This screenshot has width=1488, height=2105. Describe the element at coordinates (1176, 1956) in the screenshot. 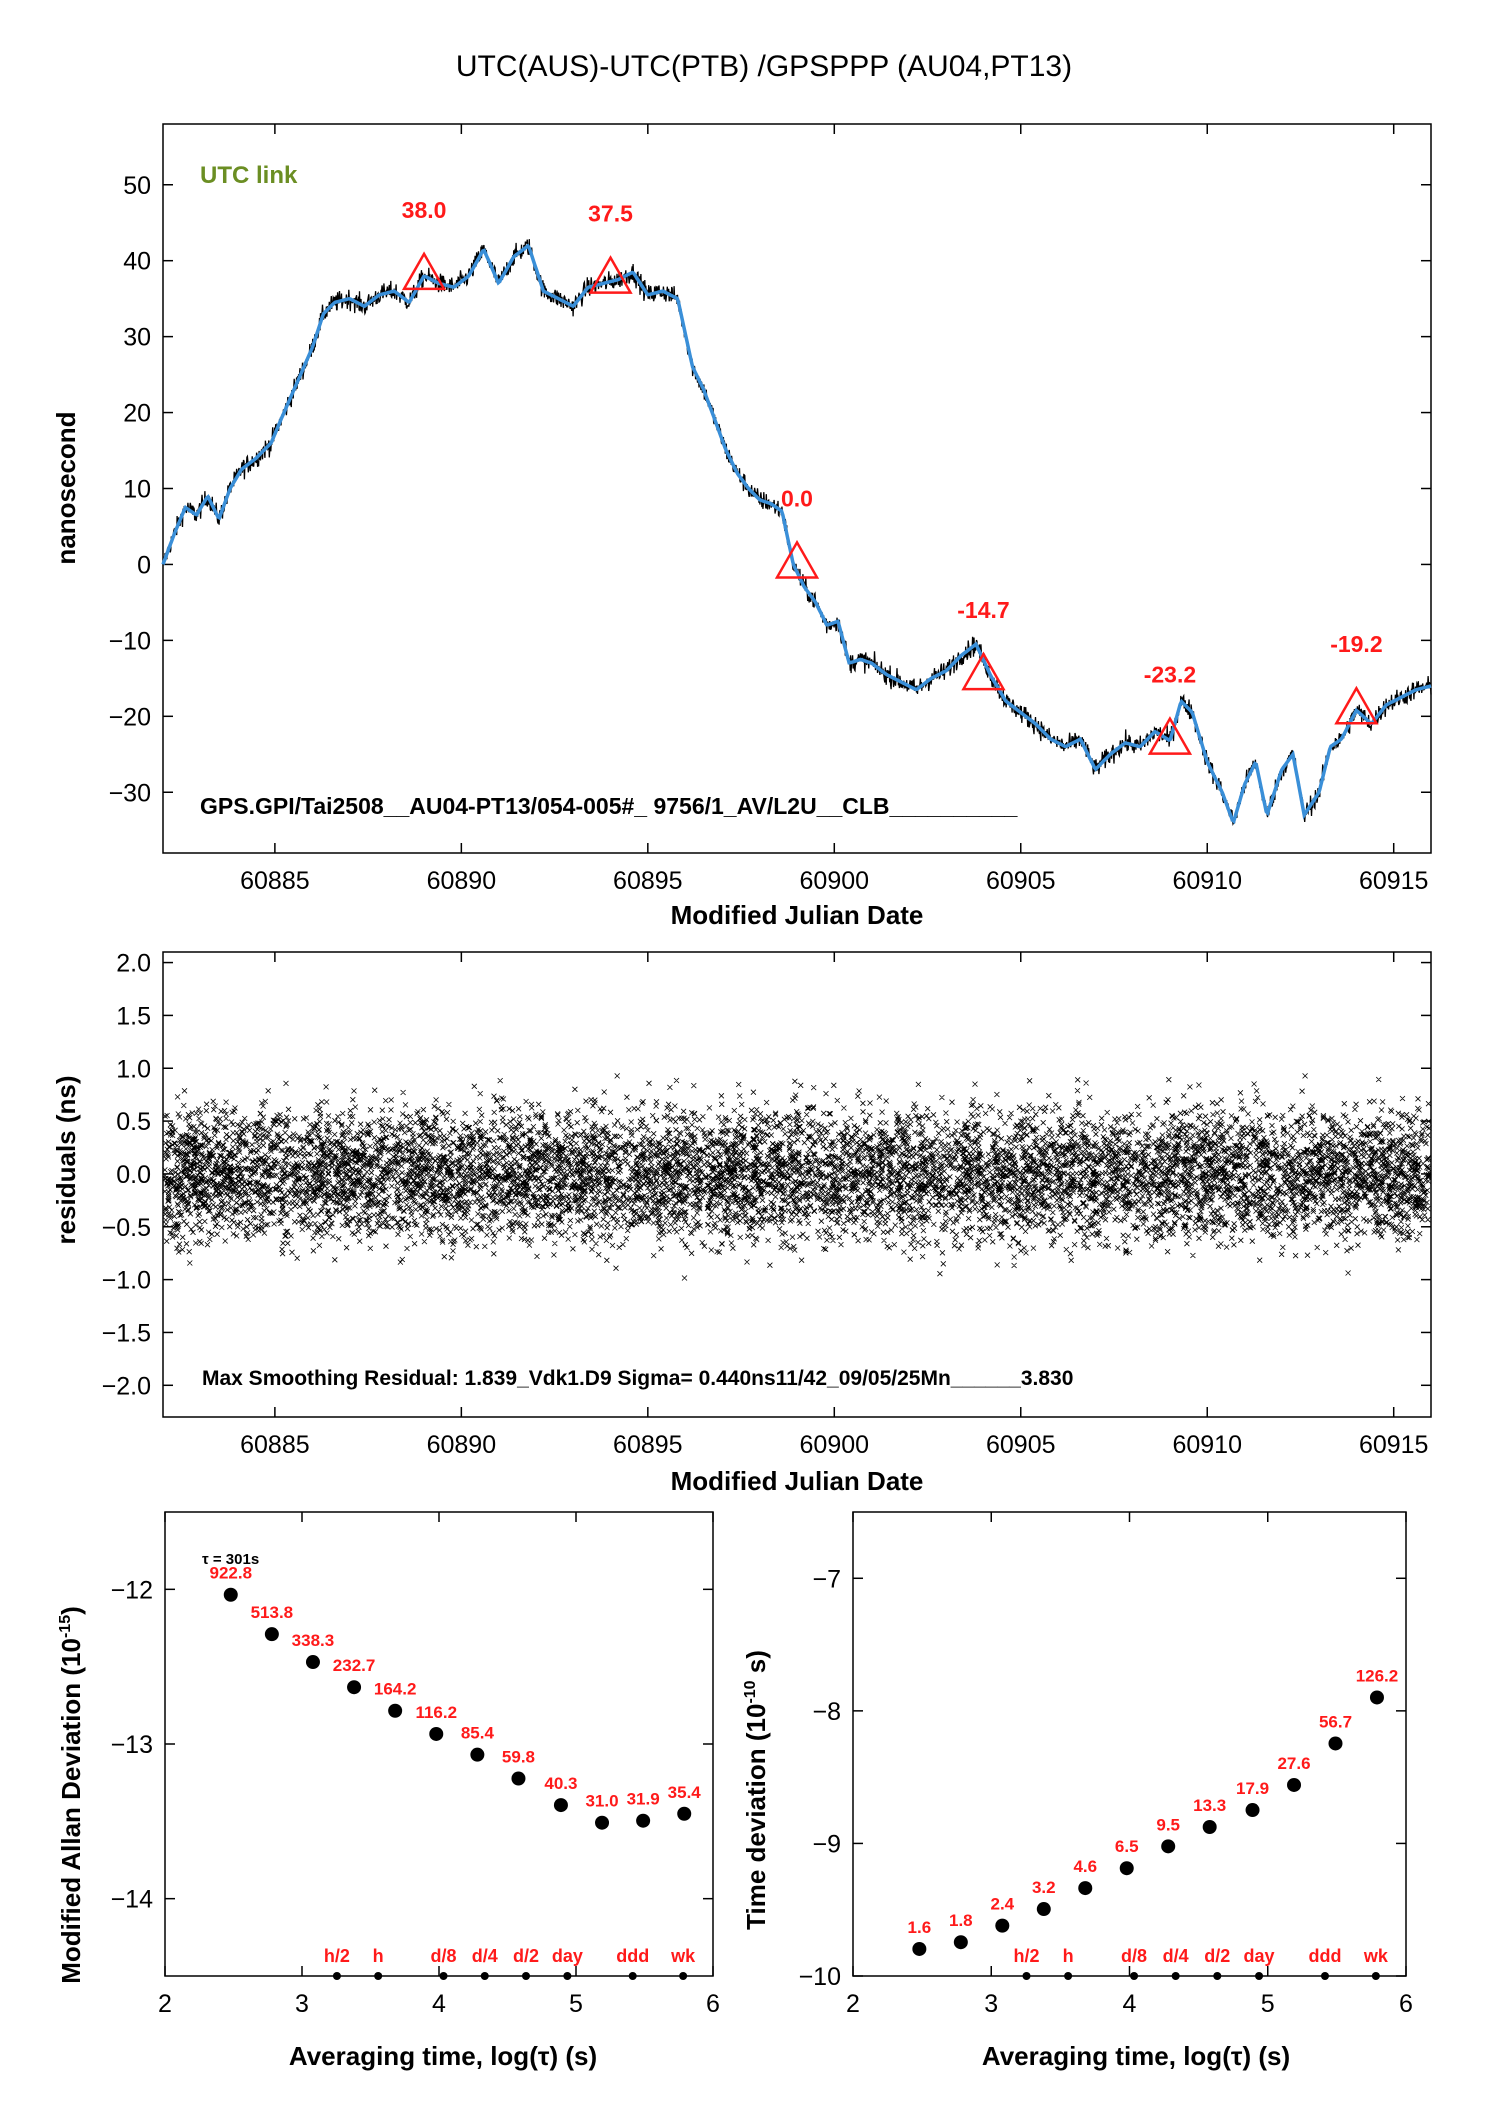

I see `tdev-timemark-label: d/4` at that location.